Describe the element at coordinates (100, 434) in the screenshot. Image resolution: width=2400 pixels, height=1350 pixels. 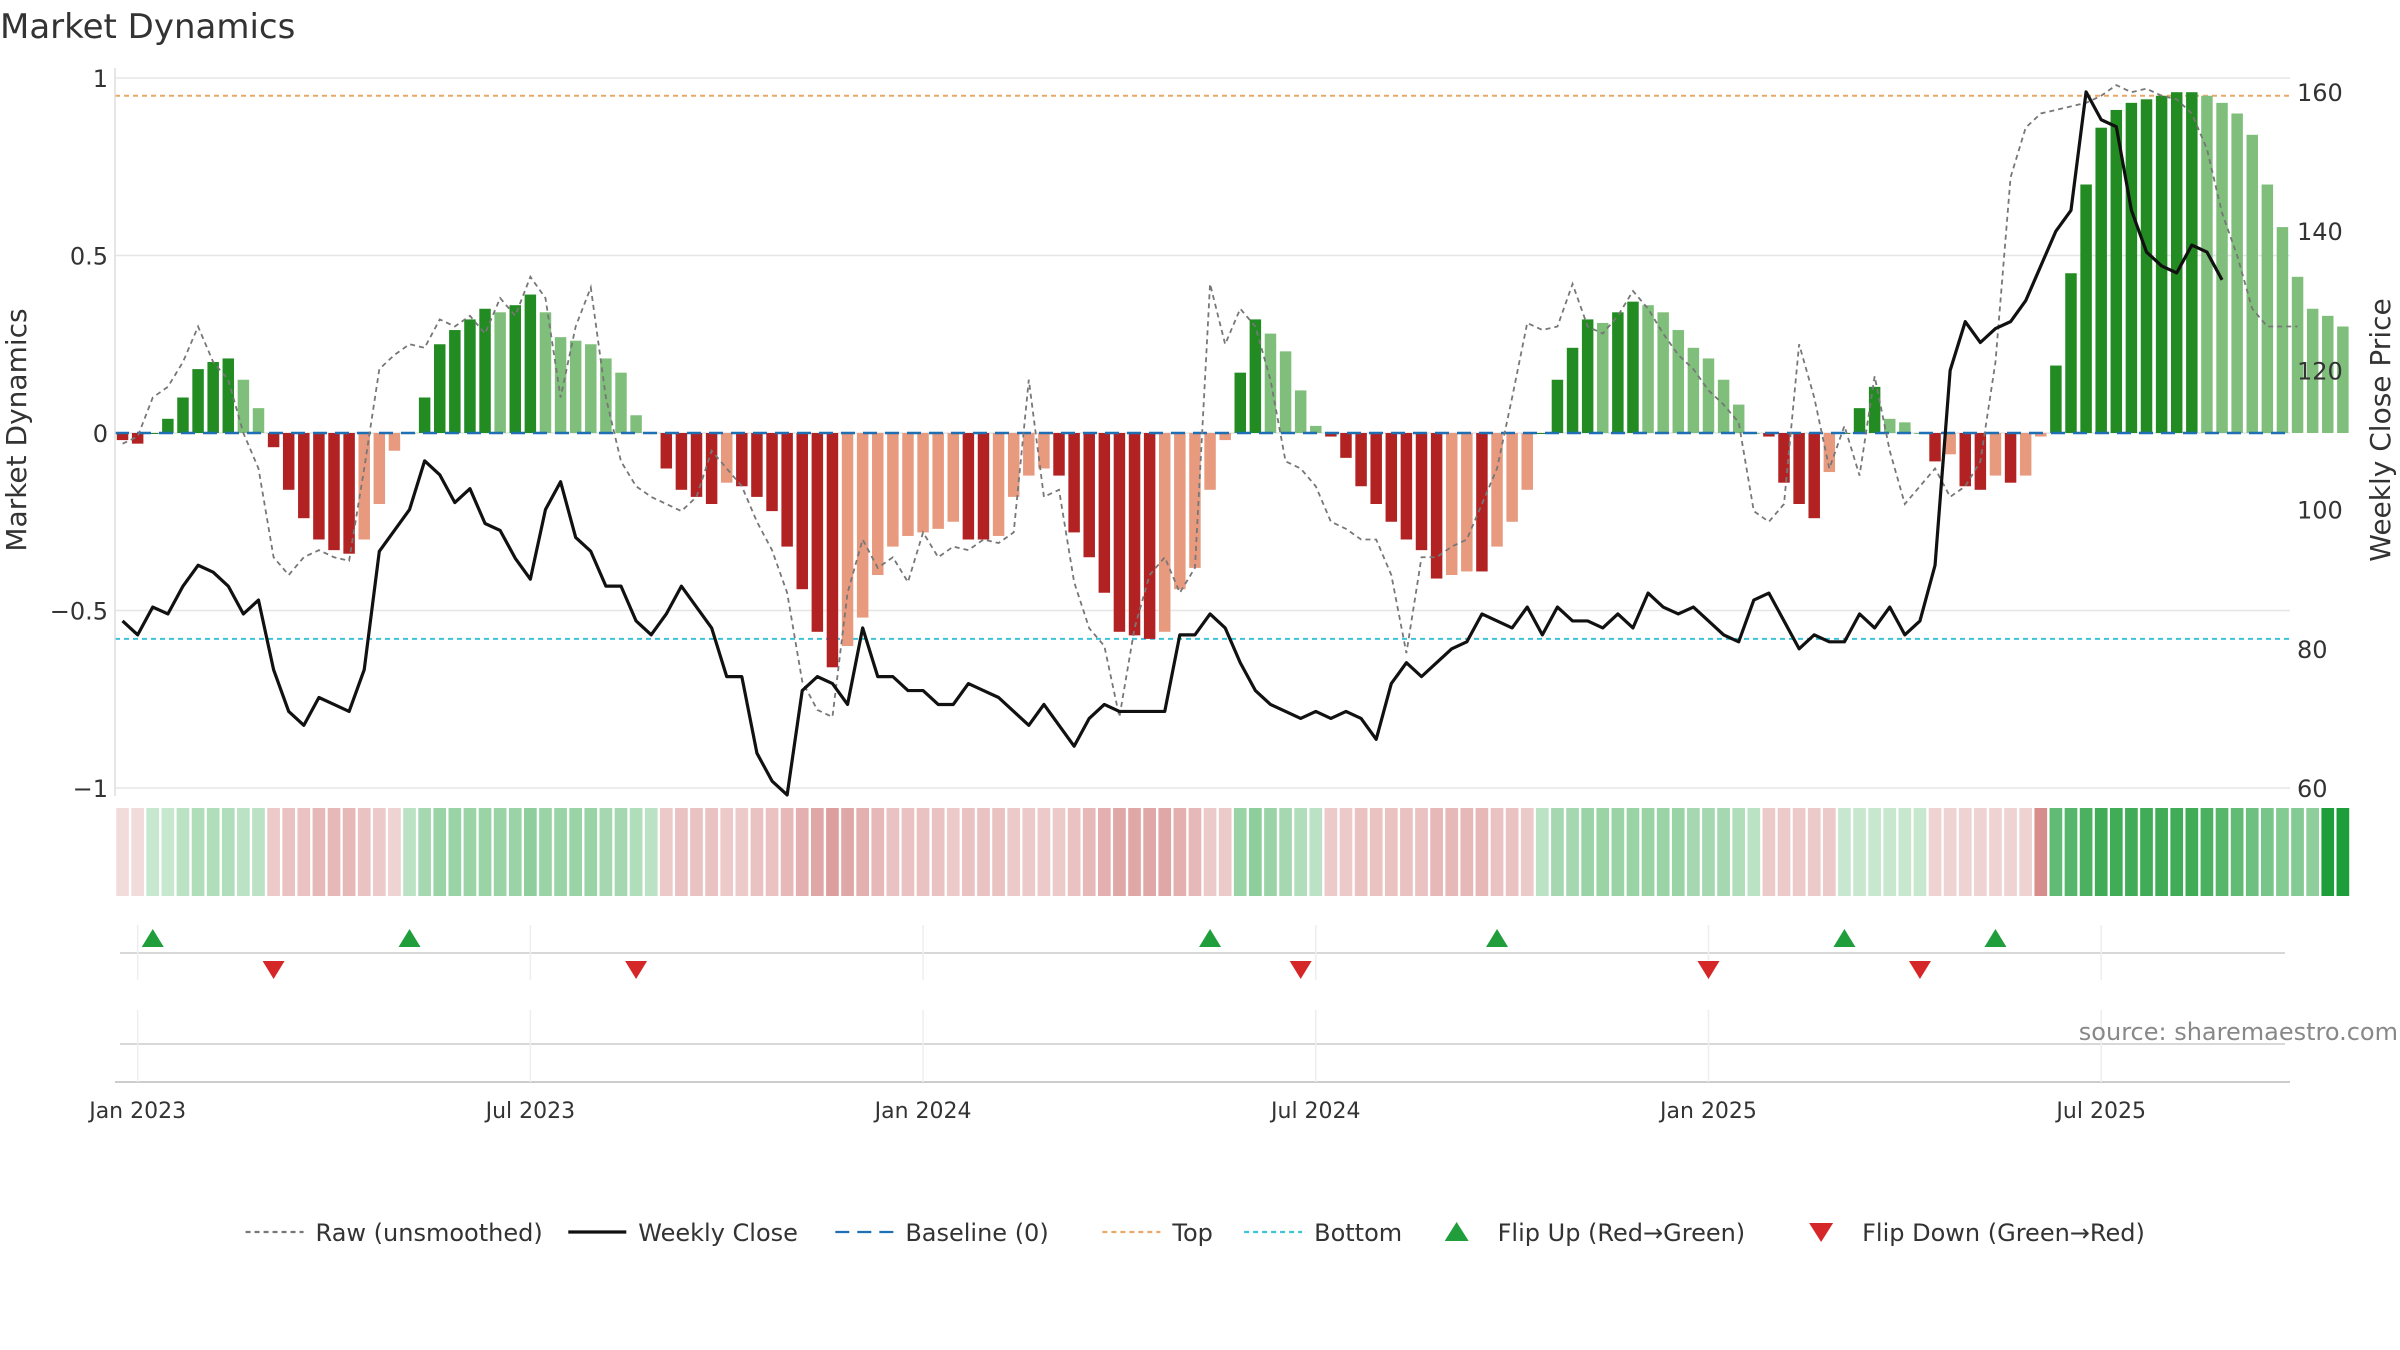
I see `y-tick-label: 0` at that location.